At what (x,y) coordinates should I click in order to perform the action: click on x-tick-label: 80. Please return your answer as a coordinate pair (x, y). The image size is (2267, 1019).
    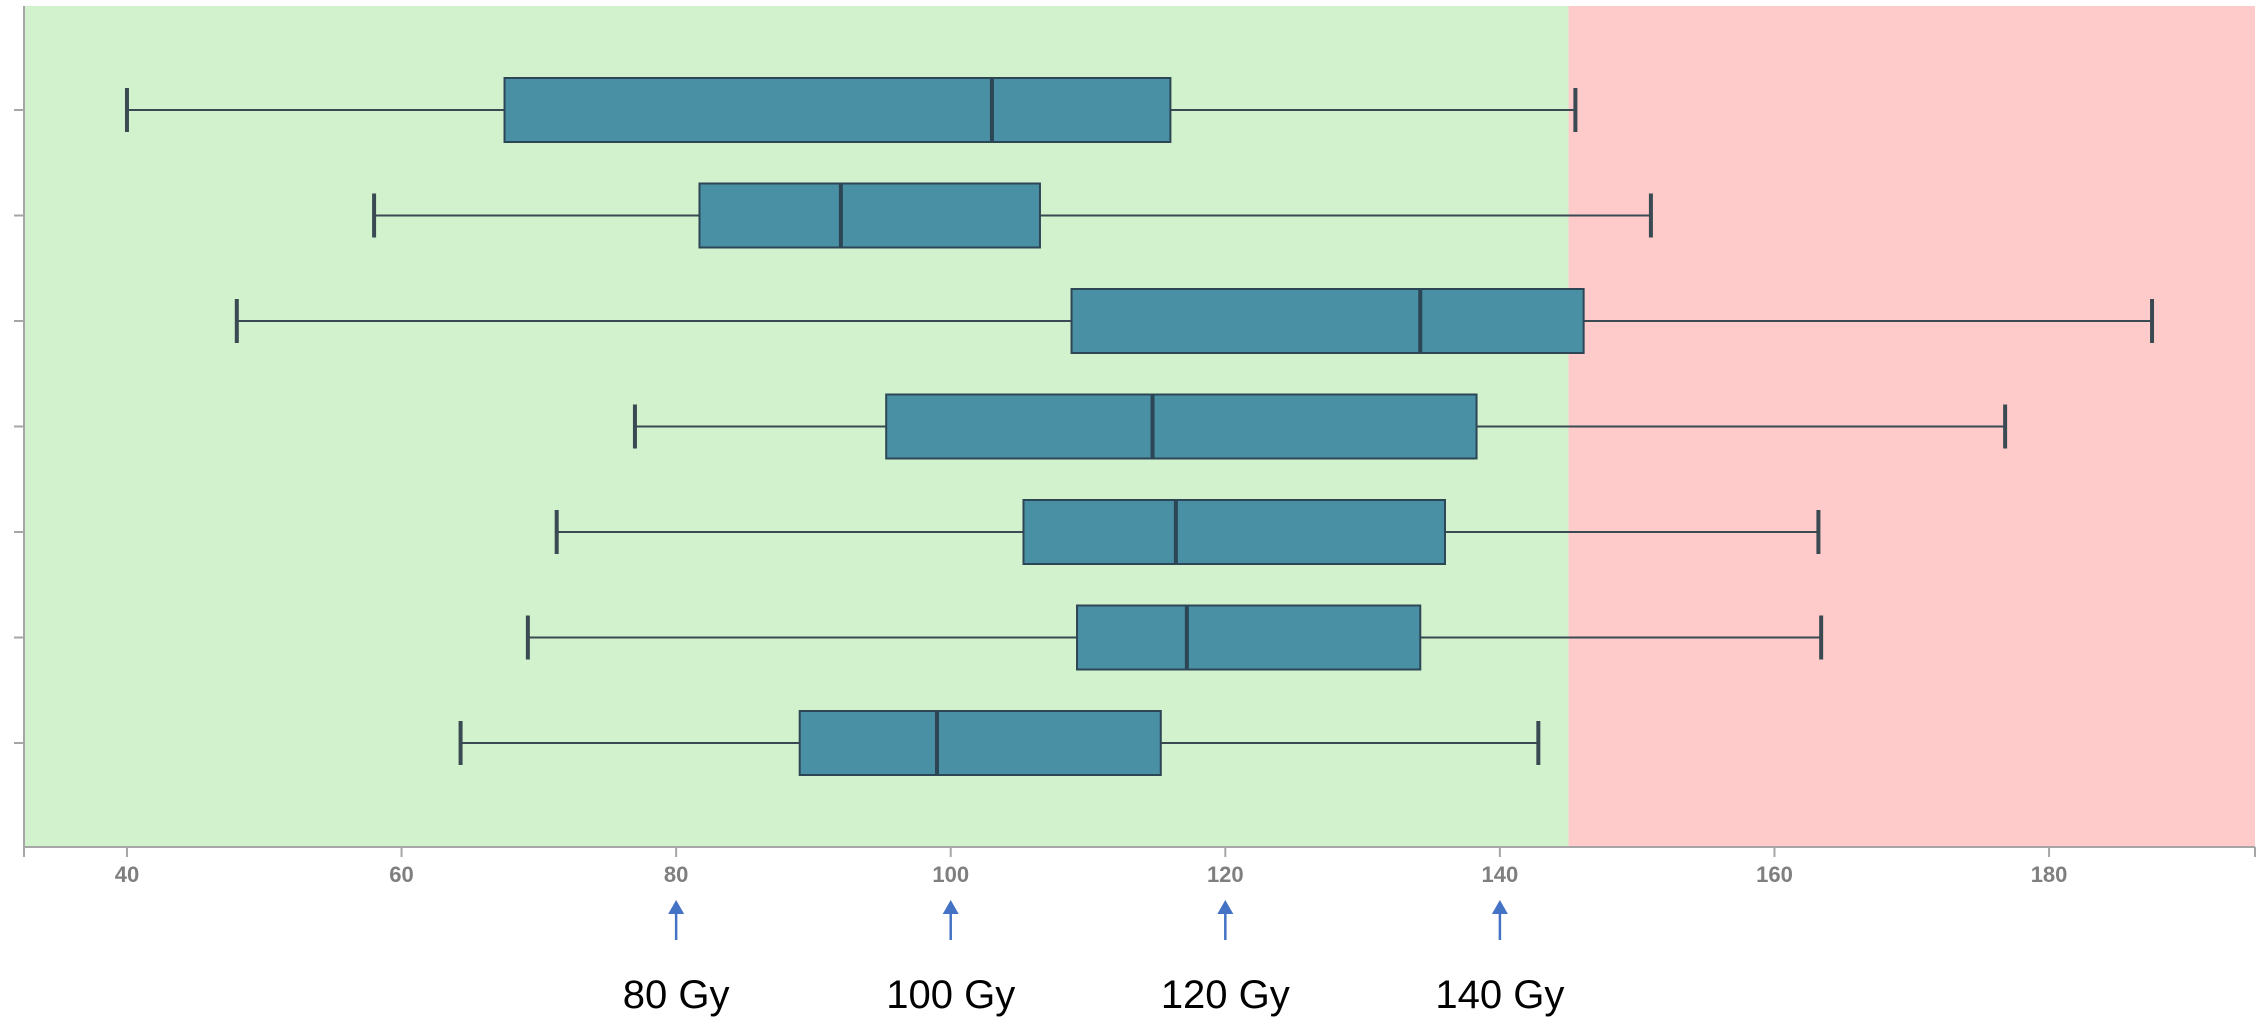
    Looking at the image, I should click on (676, 874).